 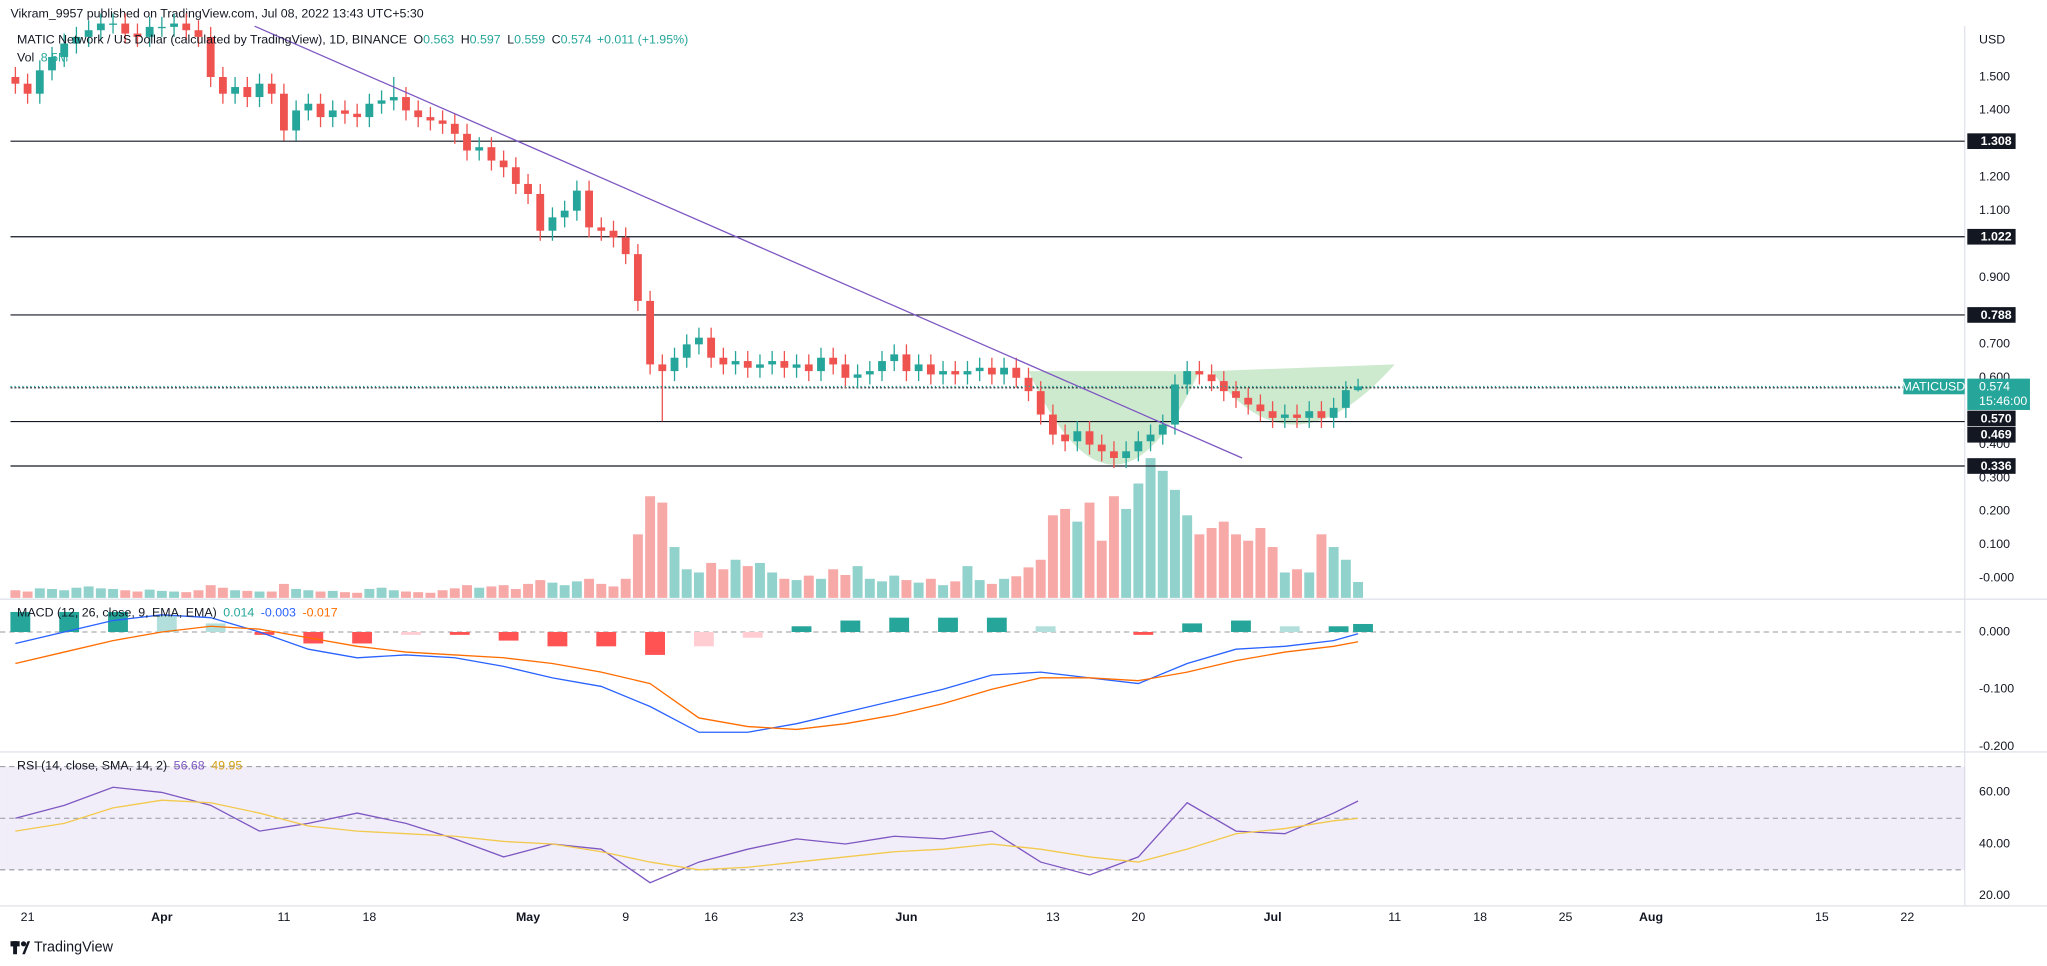 What do you see at coordinates (1114, 418) in the screenshot?
I see `cup-pattern` at bounding box center [1114, 418].